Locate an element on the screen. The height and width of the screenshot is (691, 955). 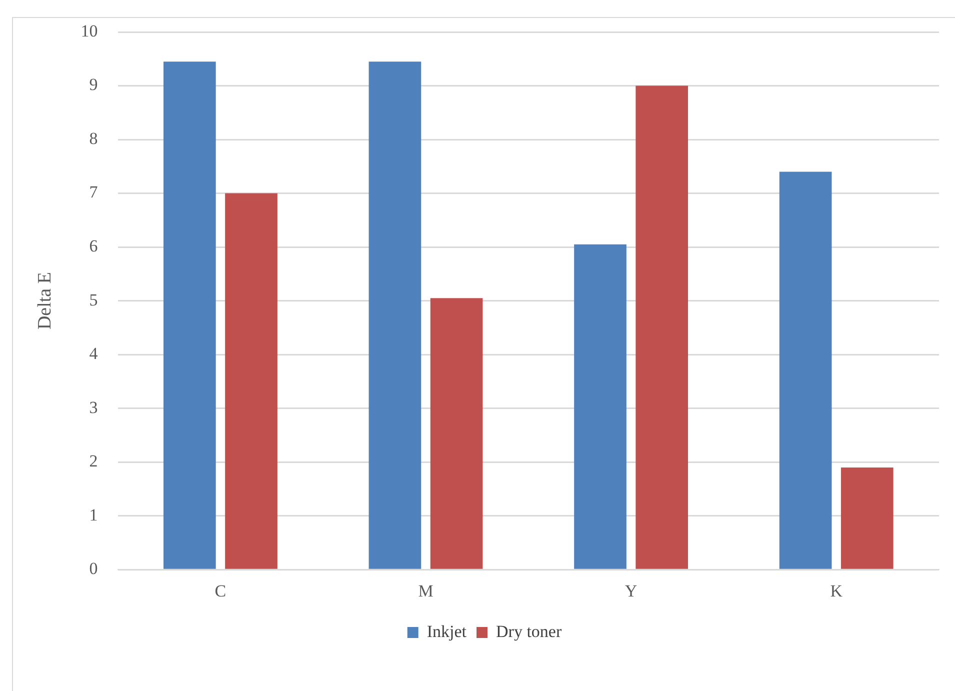
x-tick-label: K is located at coordinates (837, 590).